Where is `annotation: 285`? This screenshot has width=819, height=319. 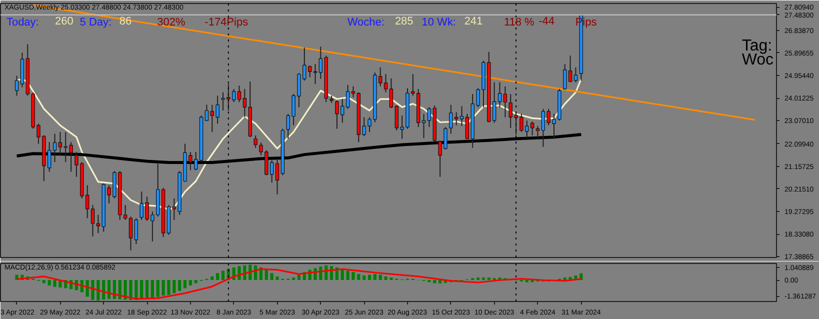 annotation: 285 is located at coordinates (404, 22).